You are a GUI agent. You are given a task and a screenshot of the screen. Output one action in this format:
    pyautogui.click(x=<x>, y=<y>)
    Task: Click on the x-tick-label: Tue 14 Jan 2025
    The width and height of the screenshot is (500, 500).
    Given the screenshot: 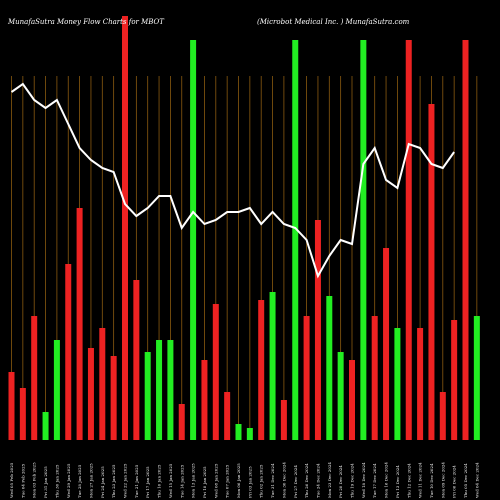 What is the action you would take?
    pyautogui.click(x=181, y=481)
    